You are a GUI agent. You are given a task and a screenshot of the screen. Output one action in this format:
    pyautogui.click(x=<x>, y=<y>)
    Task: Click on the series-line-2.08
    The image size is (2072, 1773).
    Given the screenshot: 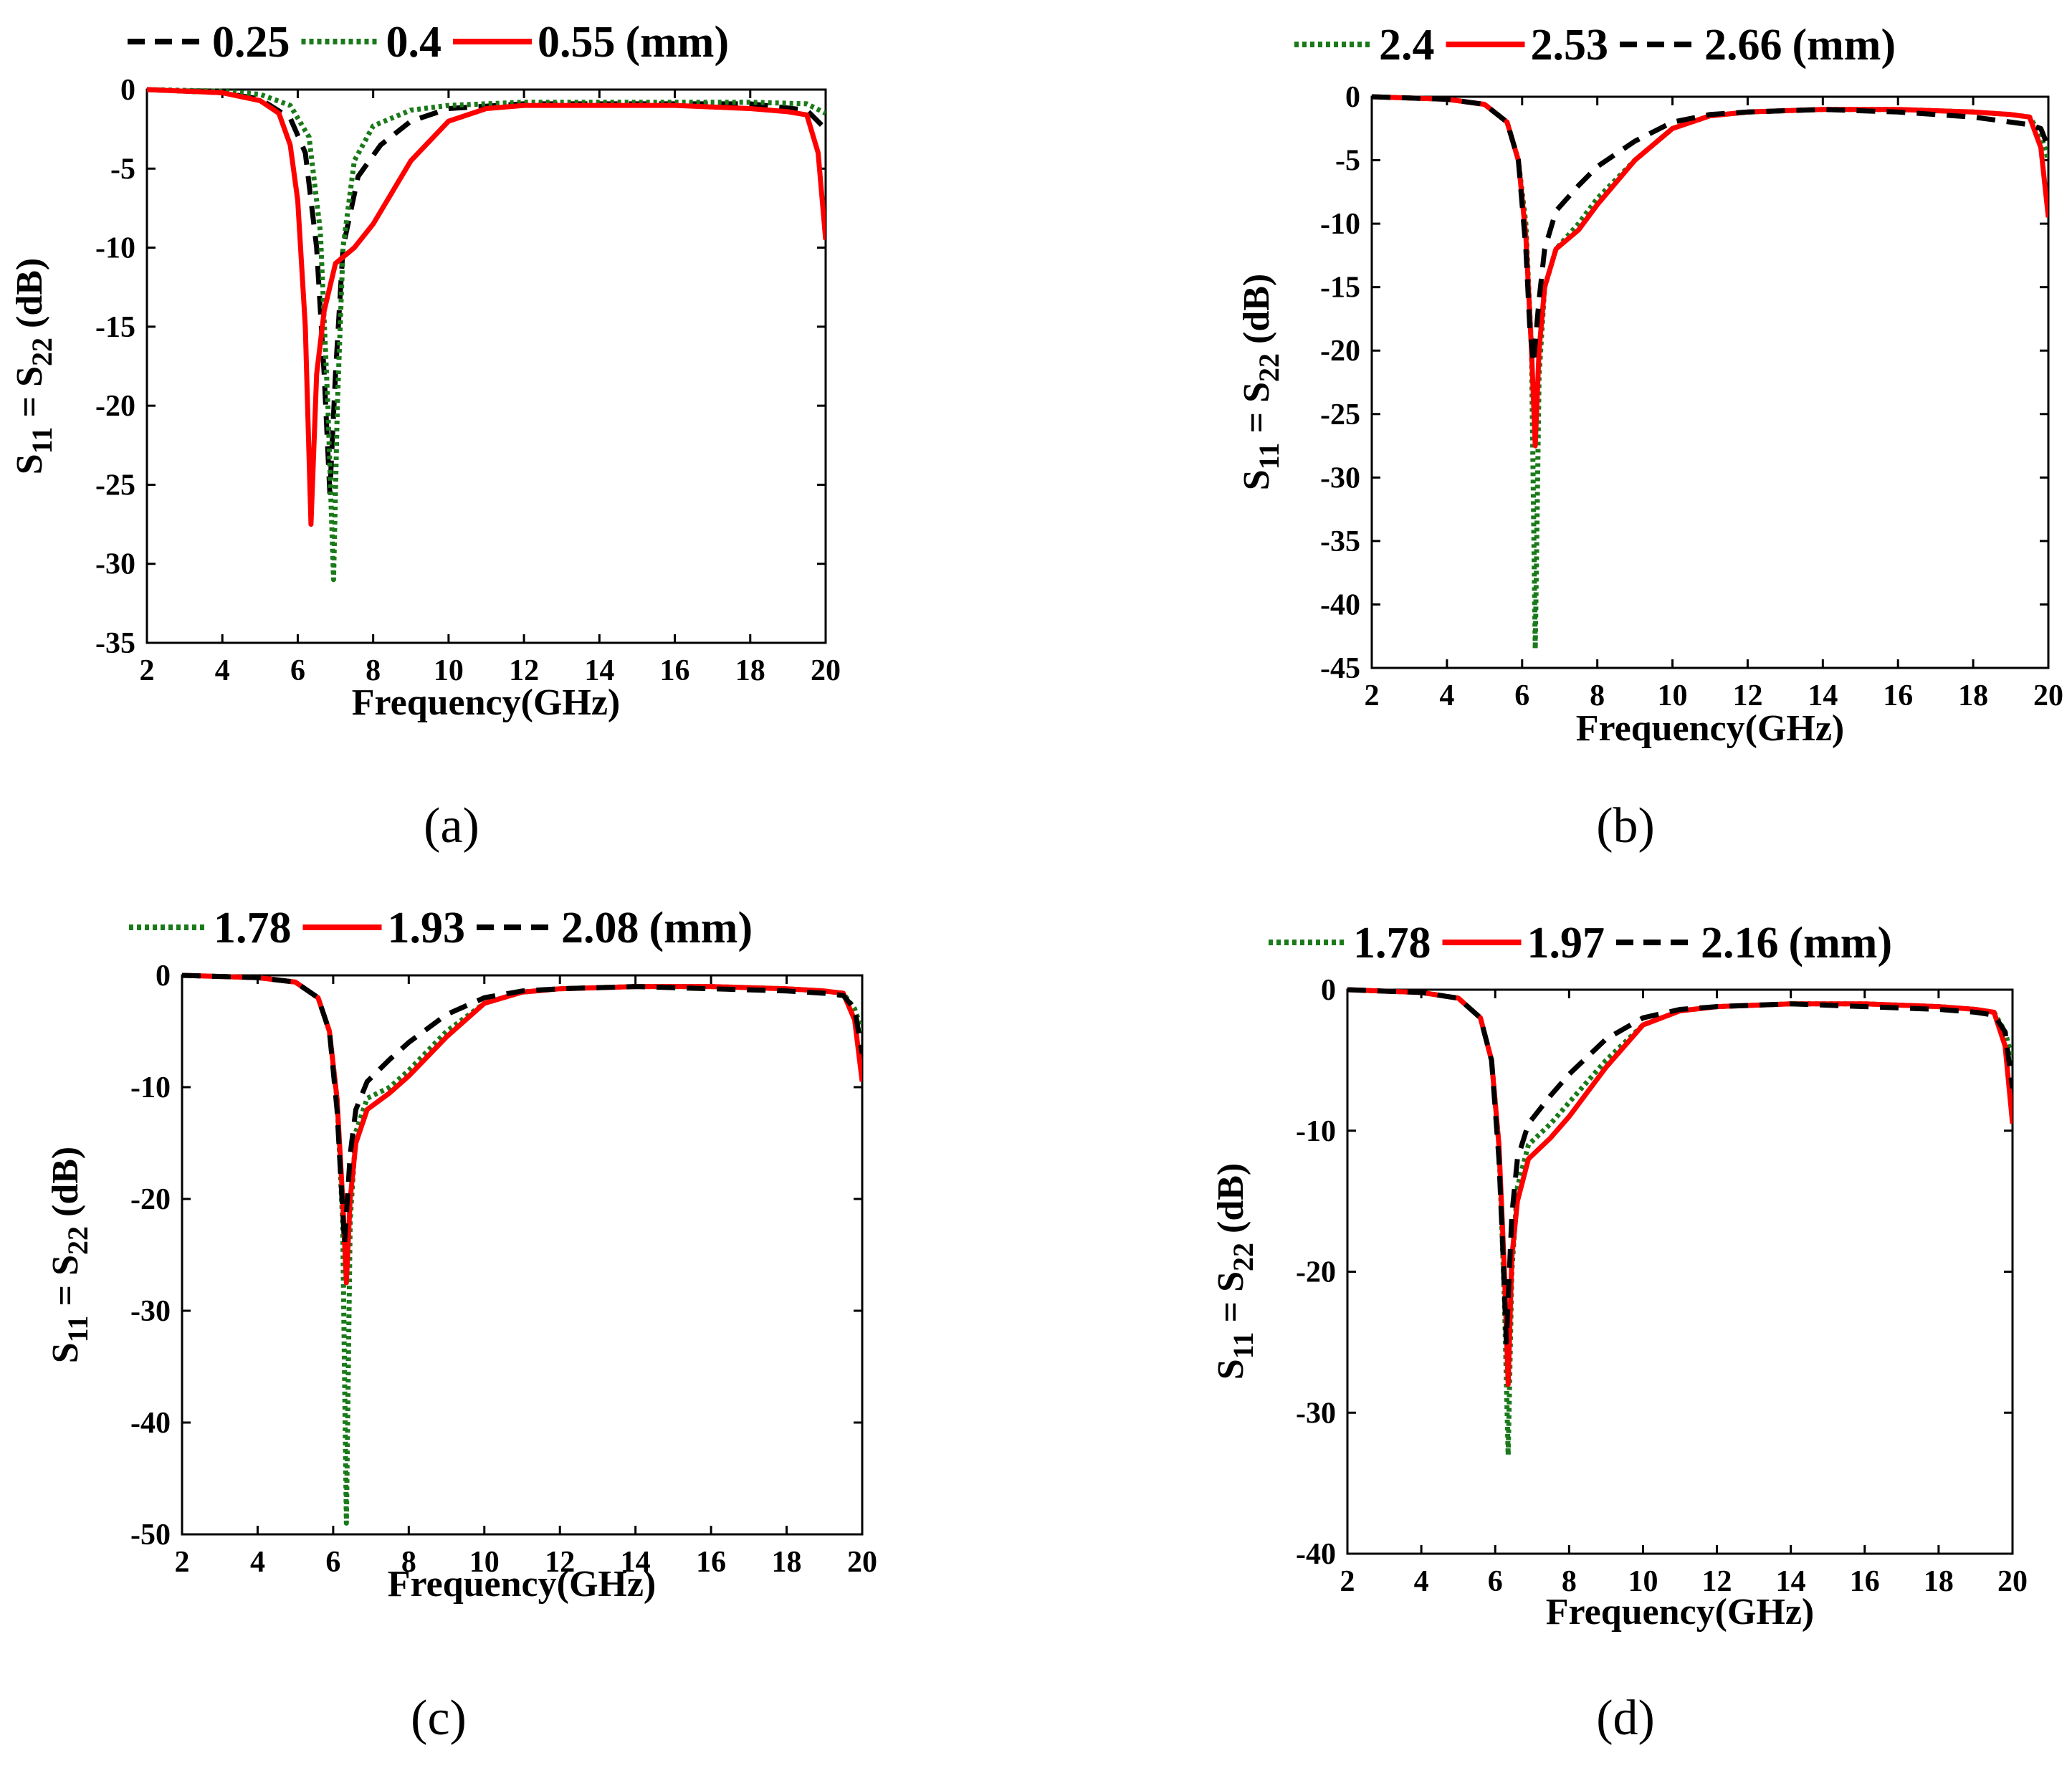 What is the action you would take?
    pyautogui.click(x=522, y=1109)
    